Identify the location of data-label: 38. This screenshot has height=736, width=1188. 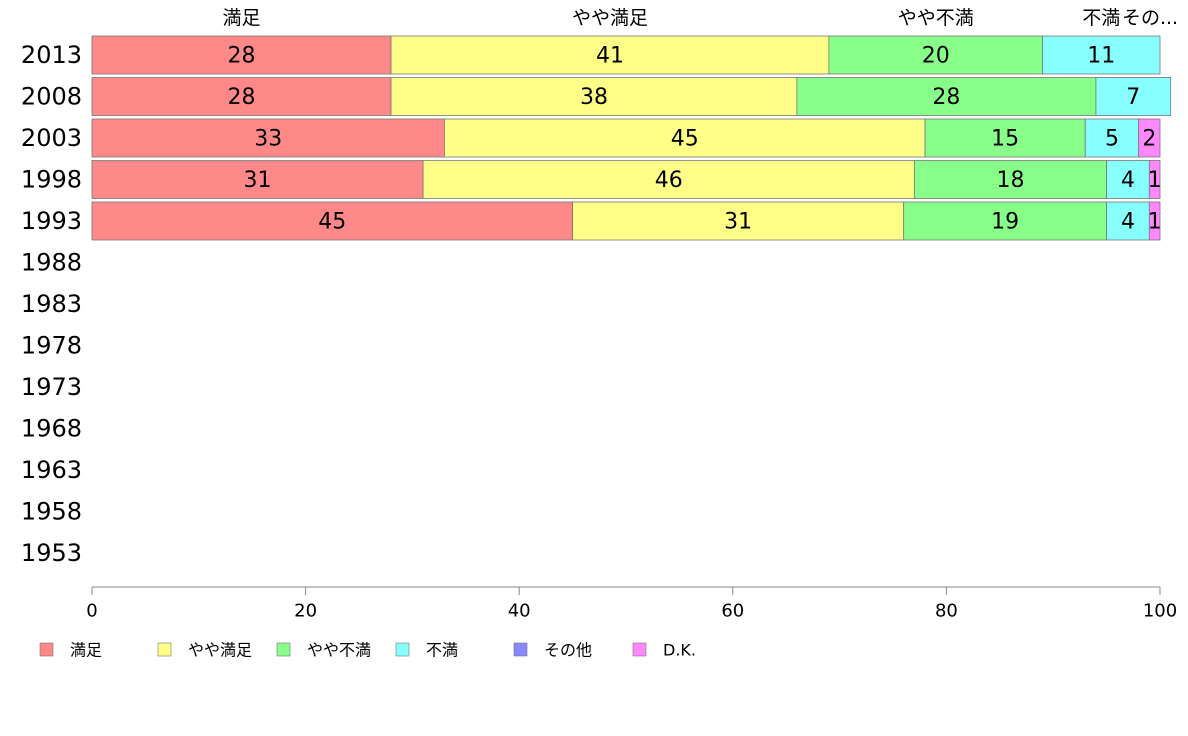
(594, 97).